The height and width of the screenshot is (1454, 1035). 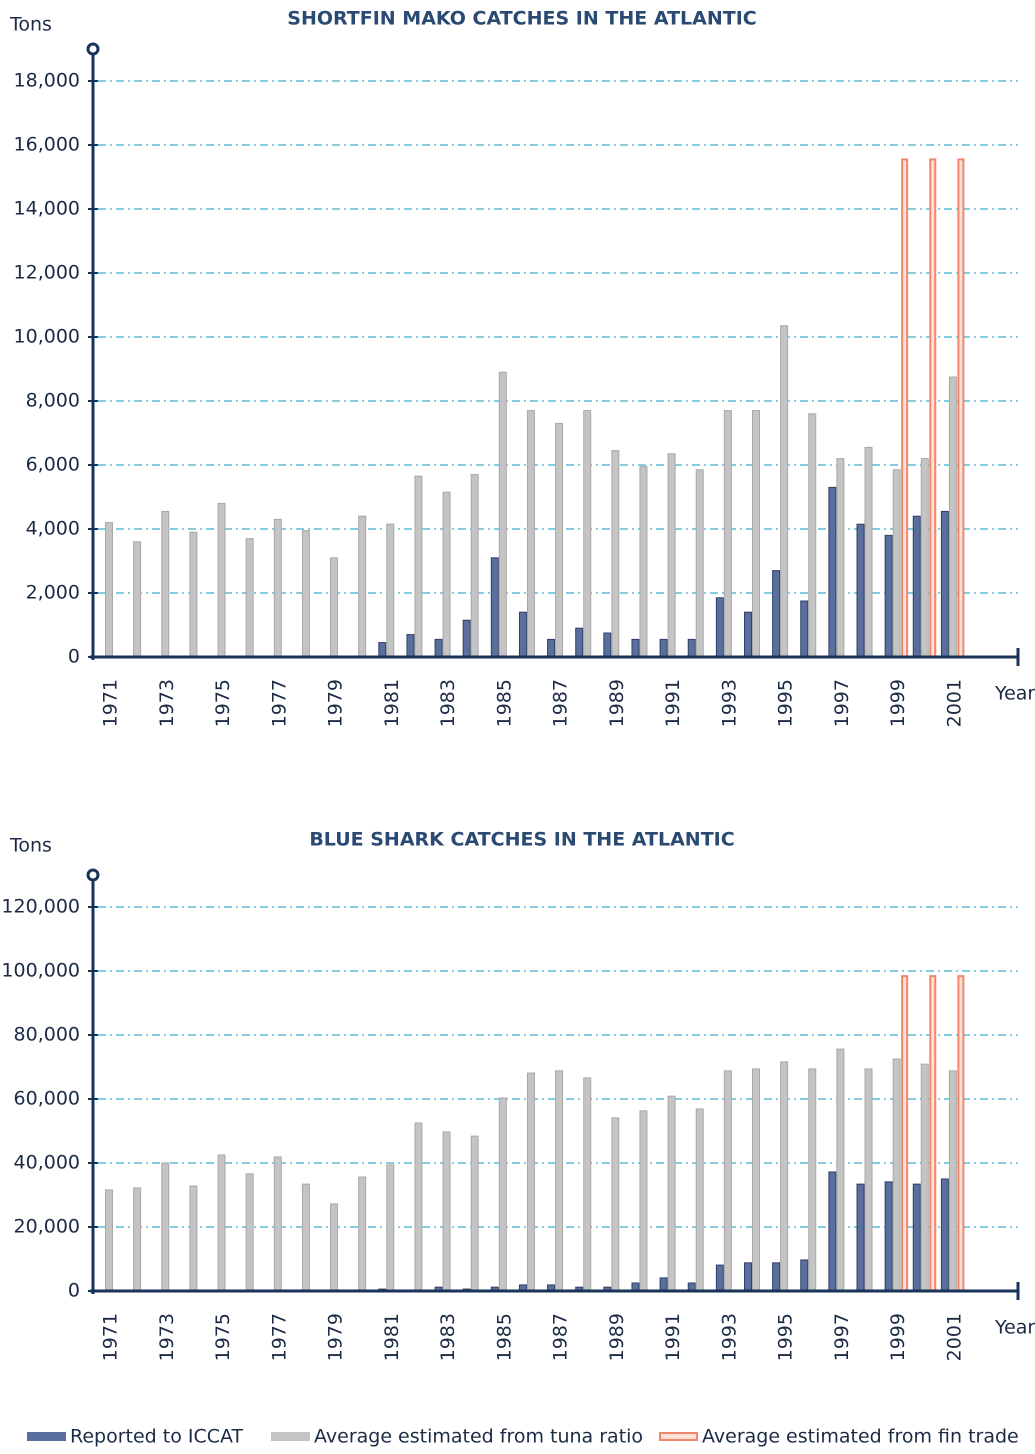 What do you see at coordinates (53, 465) in the screenshot?
I see `y-tick-label: 6,000` at bounding box center [53, 465].